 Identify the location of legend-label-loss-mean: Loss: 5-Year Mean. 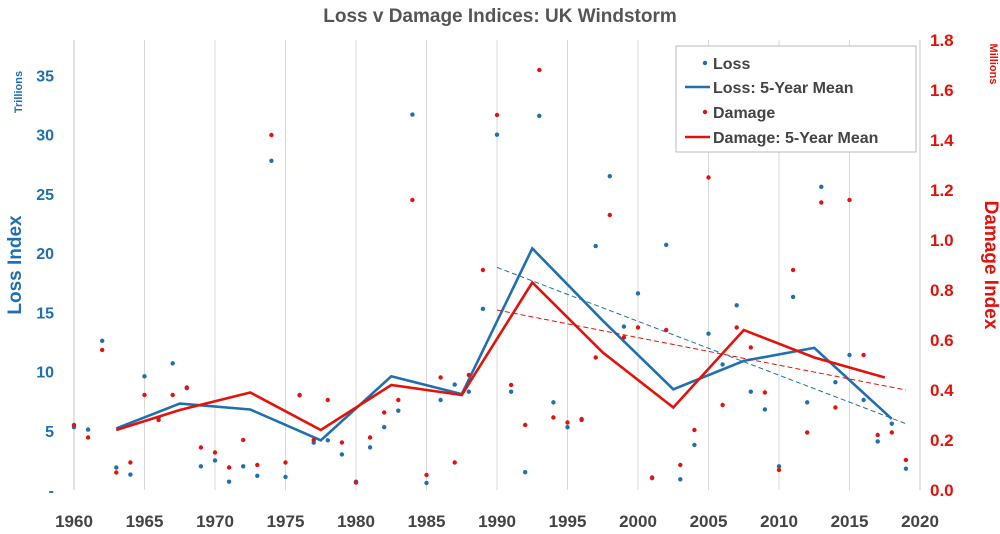
(783, 88).